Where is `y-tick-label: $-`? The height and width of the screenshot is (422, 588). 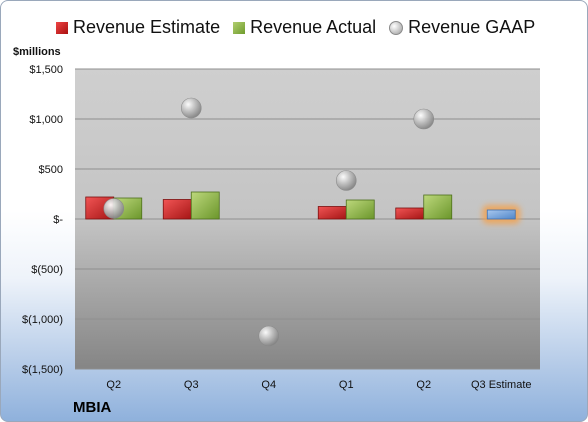
y-tick-label: $- is located at coordinates (58, 220).